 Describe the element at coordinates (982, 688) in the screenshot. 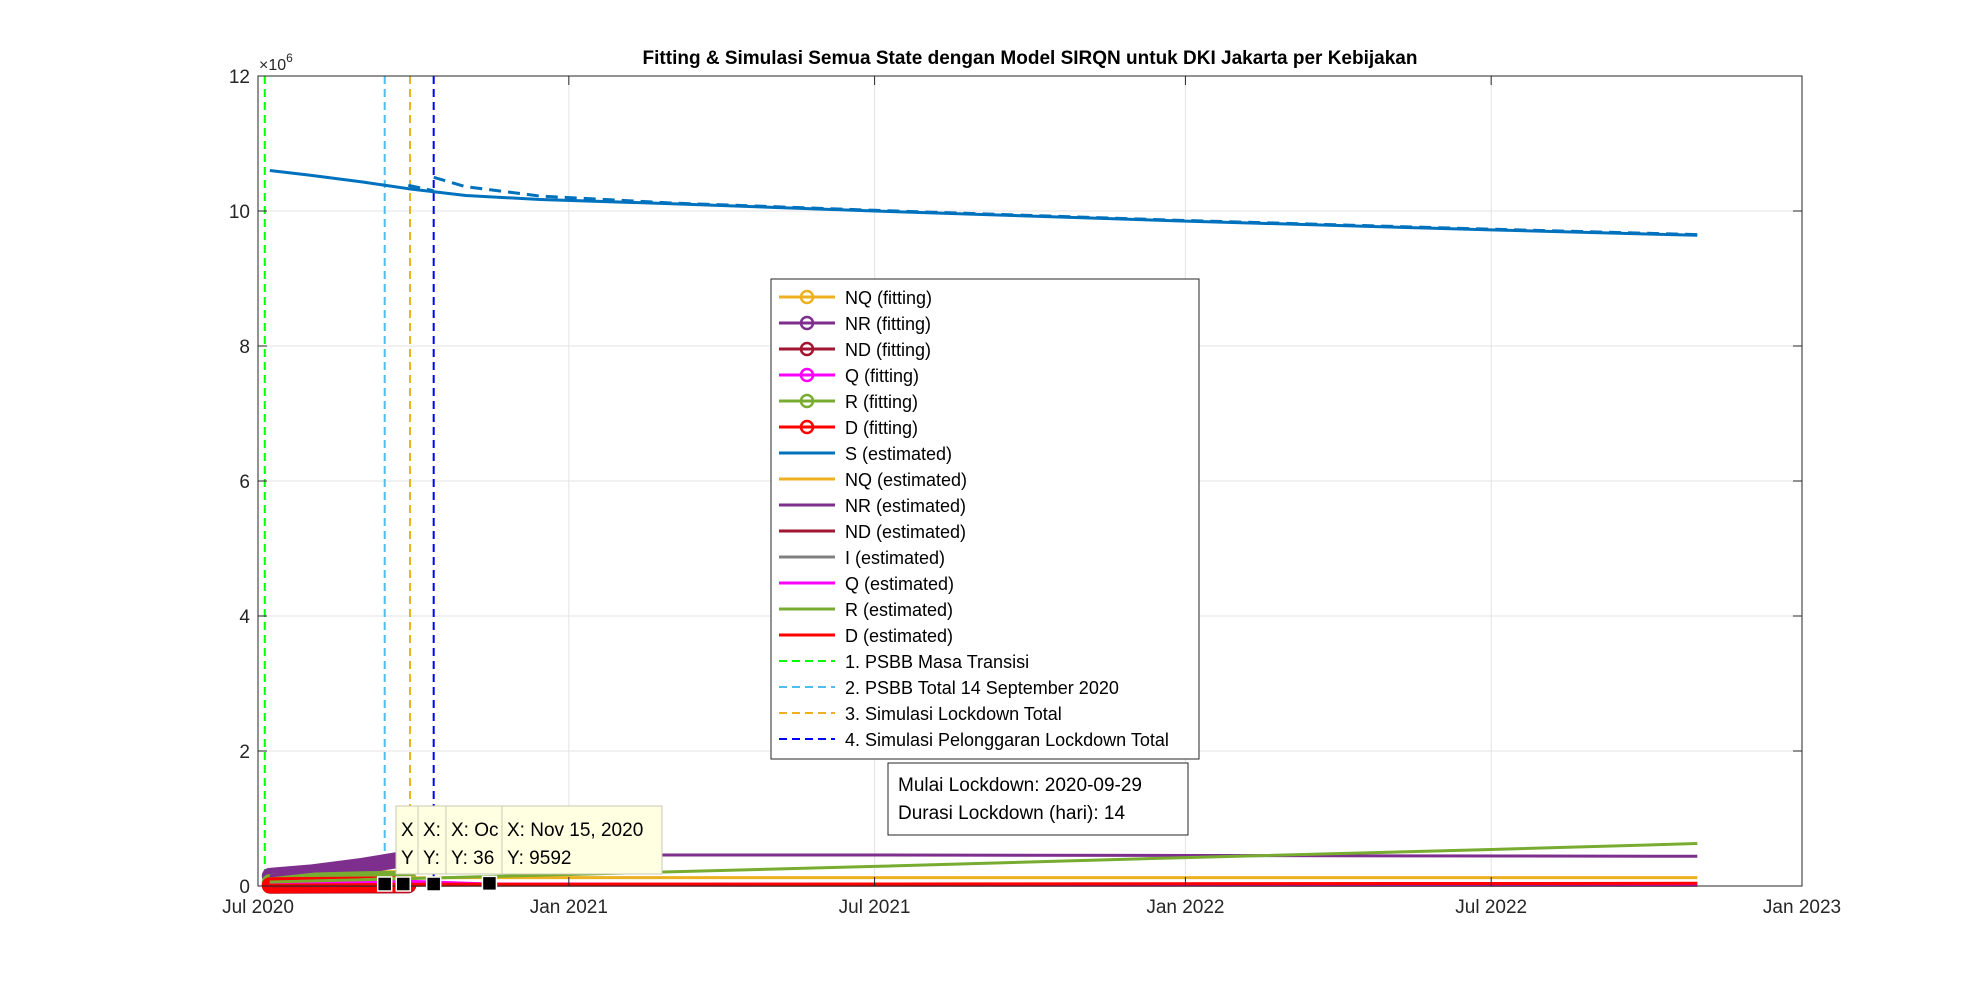

I see `legend-label: 2. PSBB Total 14 September 2020` at that location.